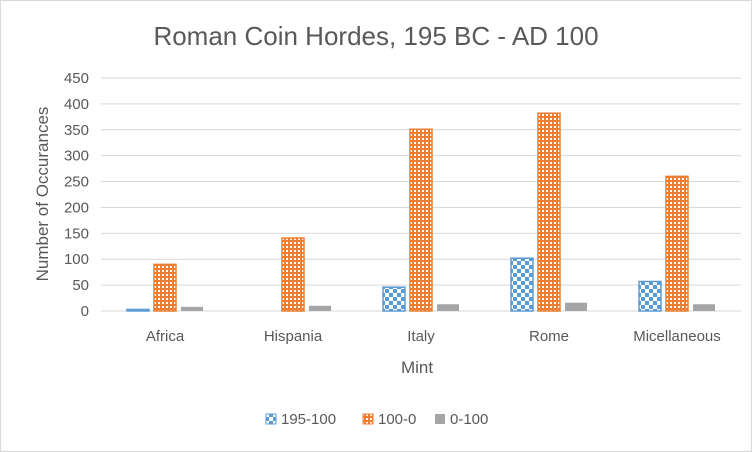 The width and height of the screenshot is (752, 452). I want to click on y-tick-label: 350, so click(76, 130).